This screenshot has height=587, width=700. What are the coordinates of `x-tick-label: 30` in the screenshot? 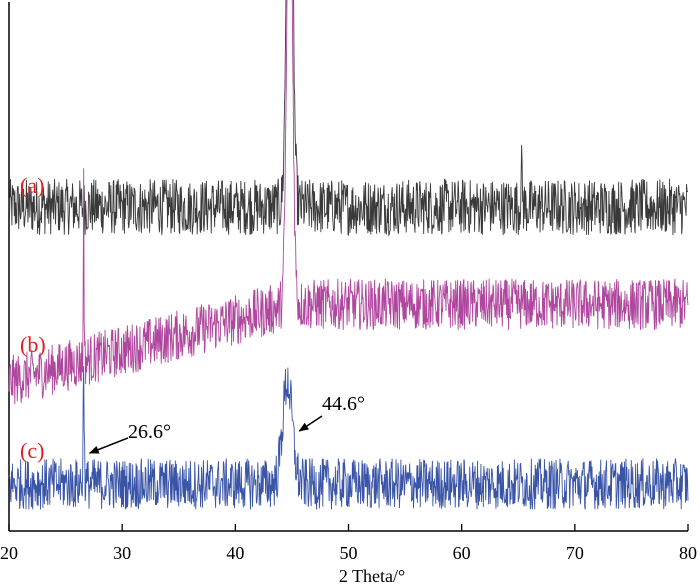 It's located at (122, 553).